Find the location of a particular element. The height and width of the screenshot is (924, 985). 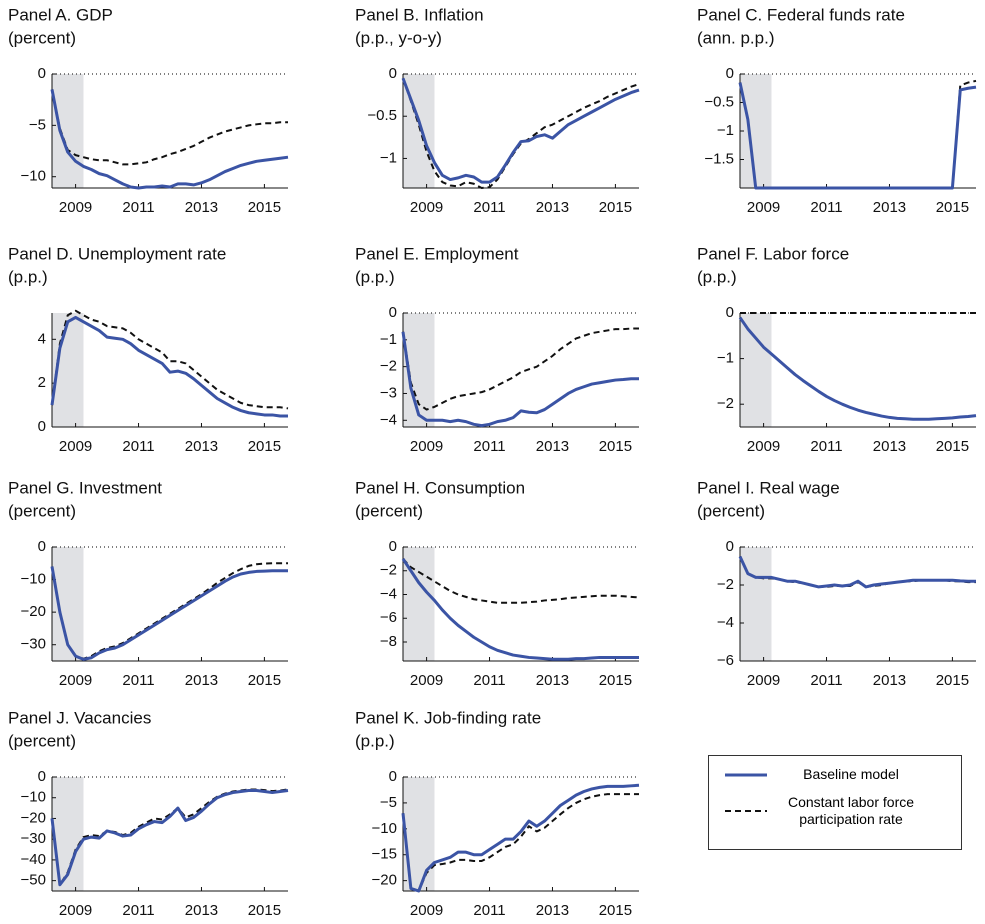

legend-entry: Constant labor force participation rate is located at coordinates (826, 811).